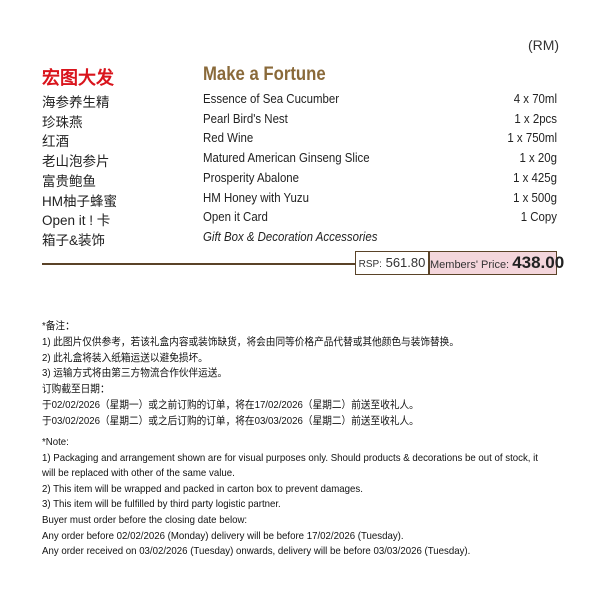 The height and width of the screenshot is (600, 600). I want to click on note-zh: *备注：, so click(58, 326).